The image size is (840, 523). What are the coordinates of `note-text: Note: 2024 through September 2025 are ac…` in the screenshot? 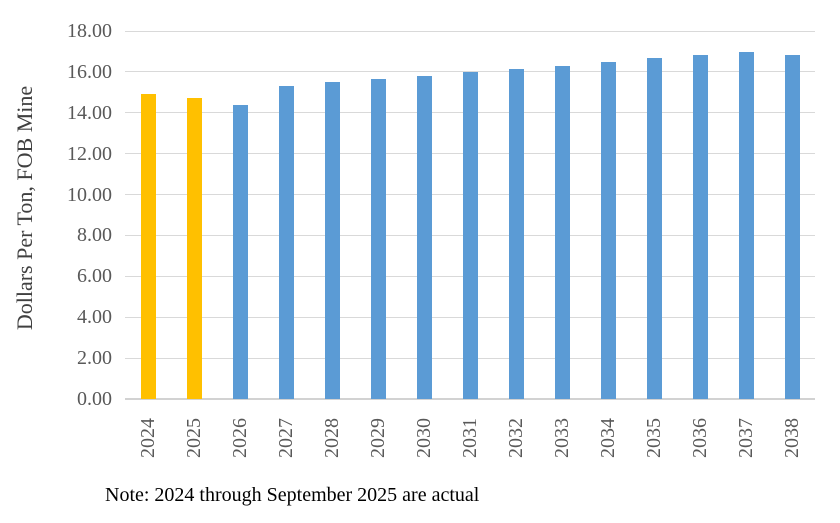 It's located at (292, 495).